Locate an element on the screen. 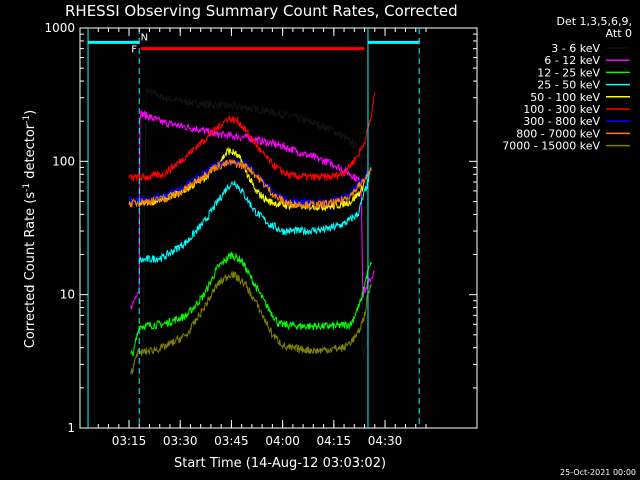  legend-label-1: 6 - 12 keV is located at coordinates (572, 60).